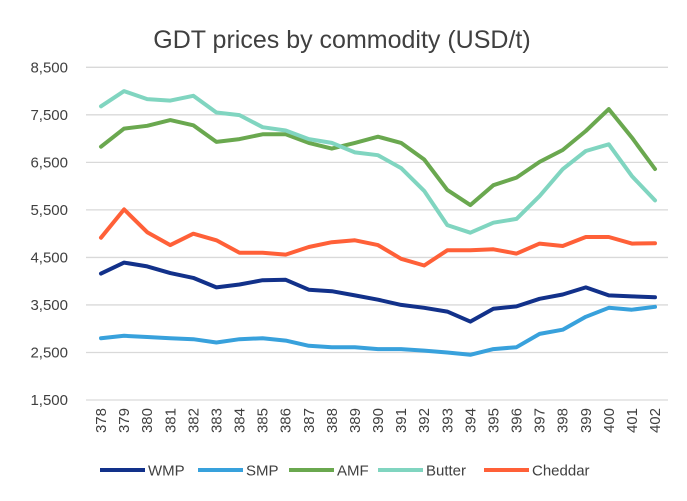  I want to click on y-tick-label: 2,500, so click(49, 352).